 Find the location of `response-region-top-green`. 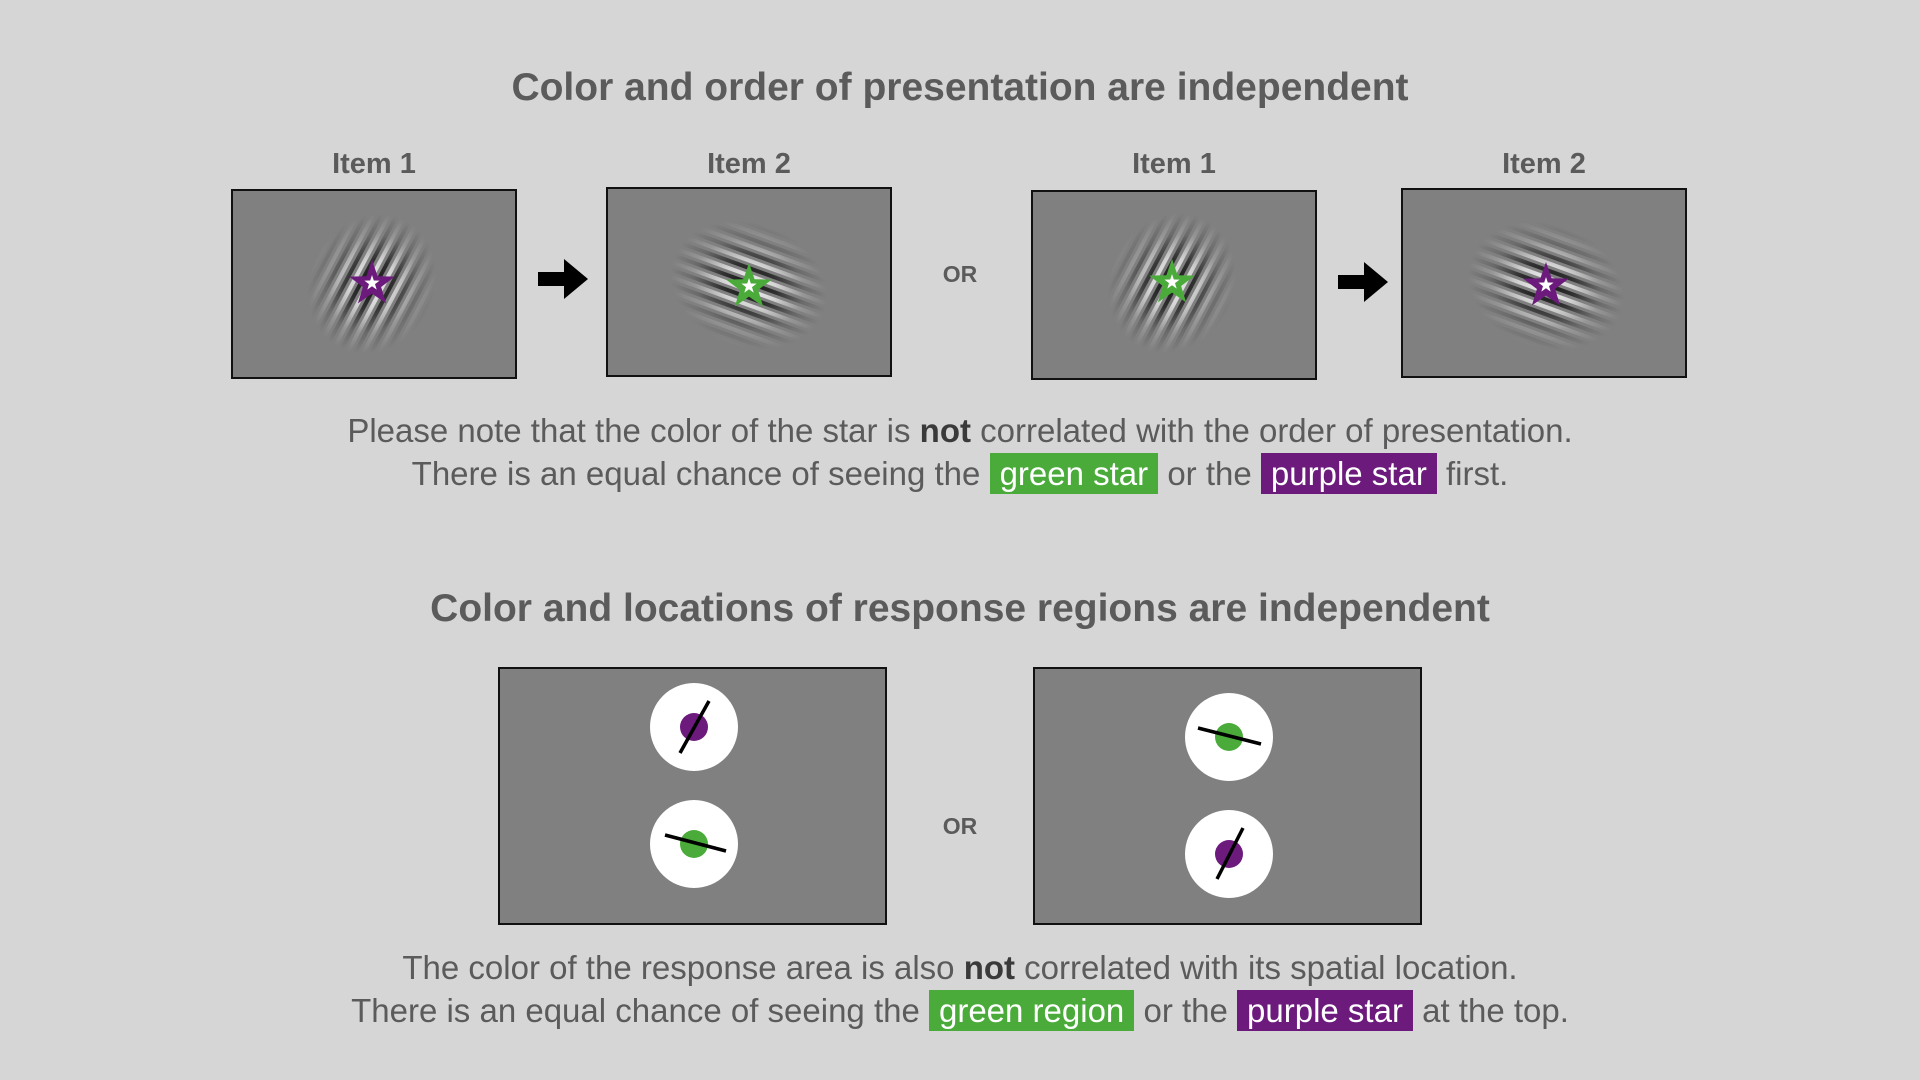

response-region-top-green is located at coordinates (1229, 737).